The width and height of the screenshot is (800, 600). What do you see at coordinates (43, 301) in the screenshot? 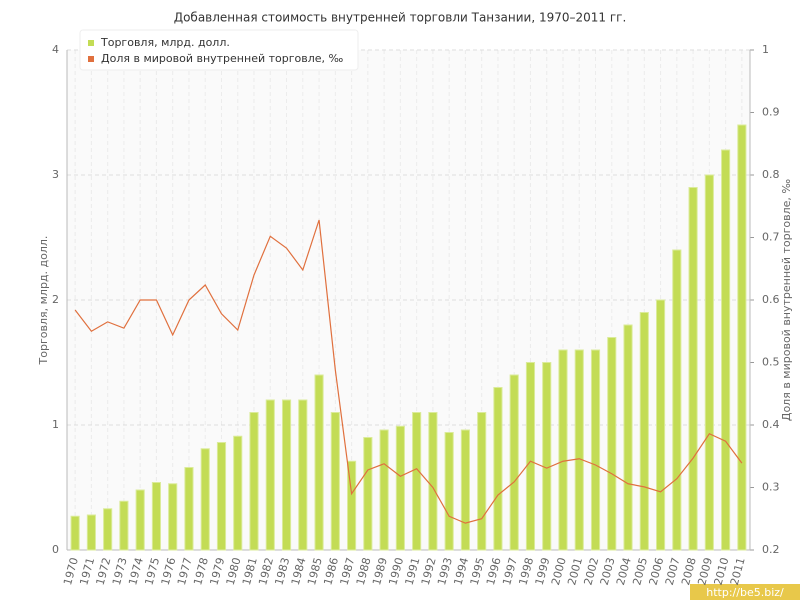
I see `y-axis-label: Торговля, млрд. долл.` at bounding box center [43, 301].